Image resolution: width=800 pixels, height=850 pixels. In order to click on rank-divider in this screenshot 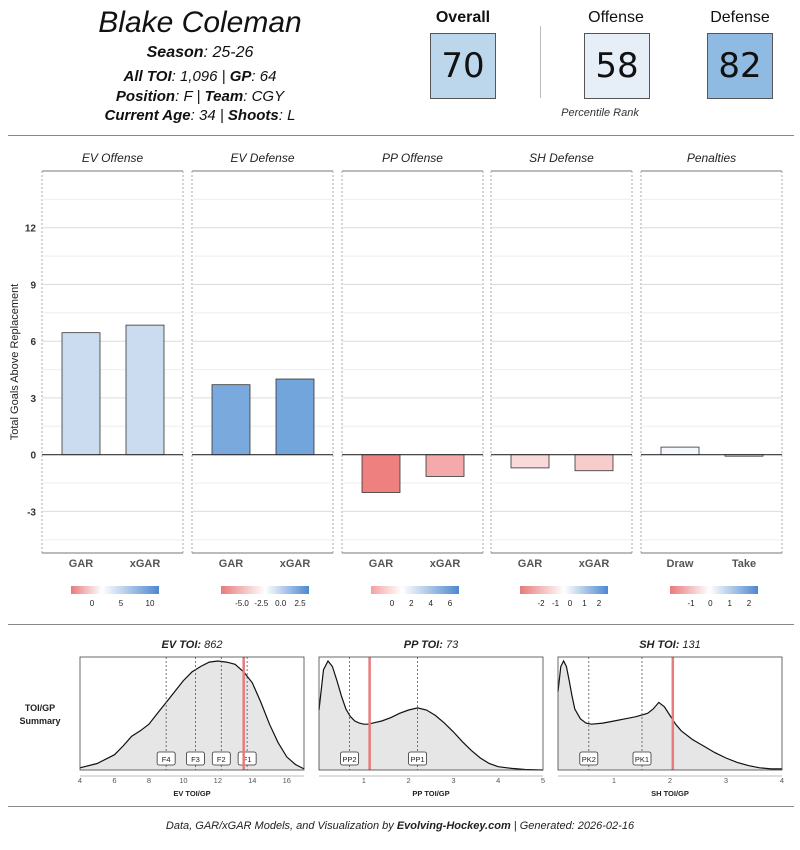, I will do `click(540, 62)`.